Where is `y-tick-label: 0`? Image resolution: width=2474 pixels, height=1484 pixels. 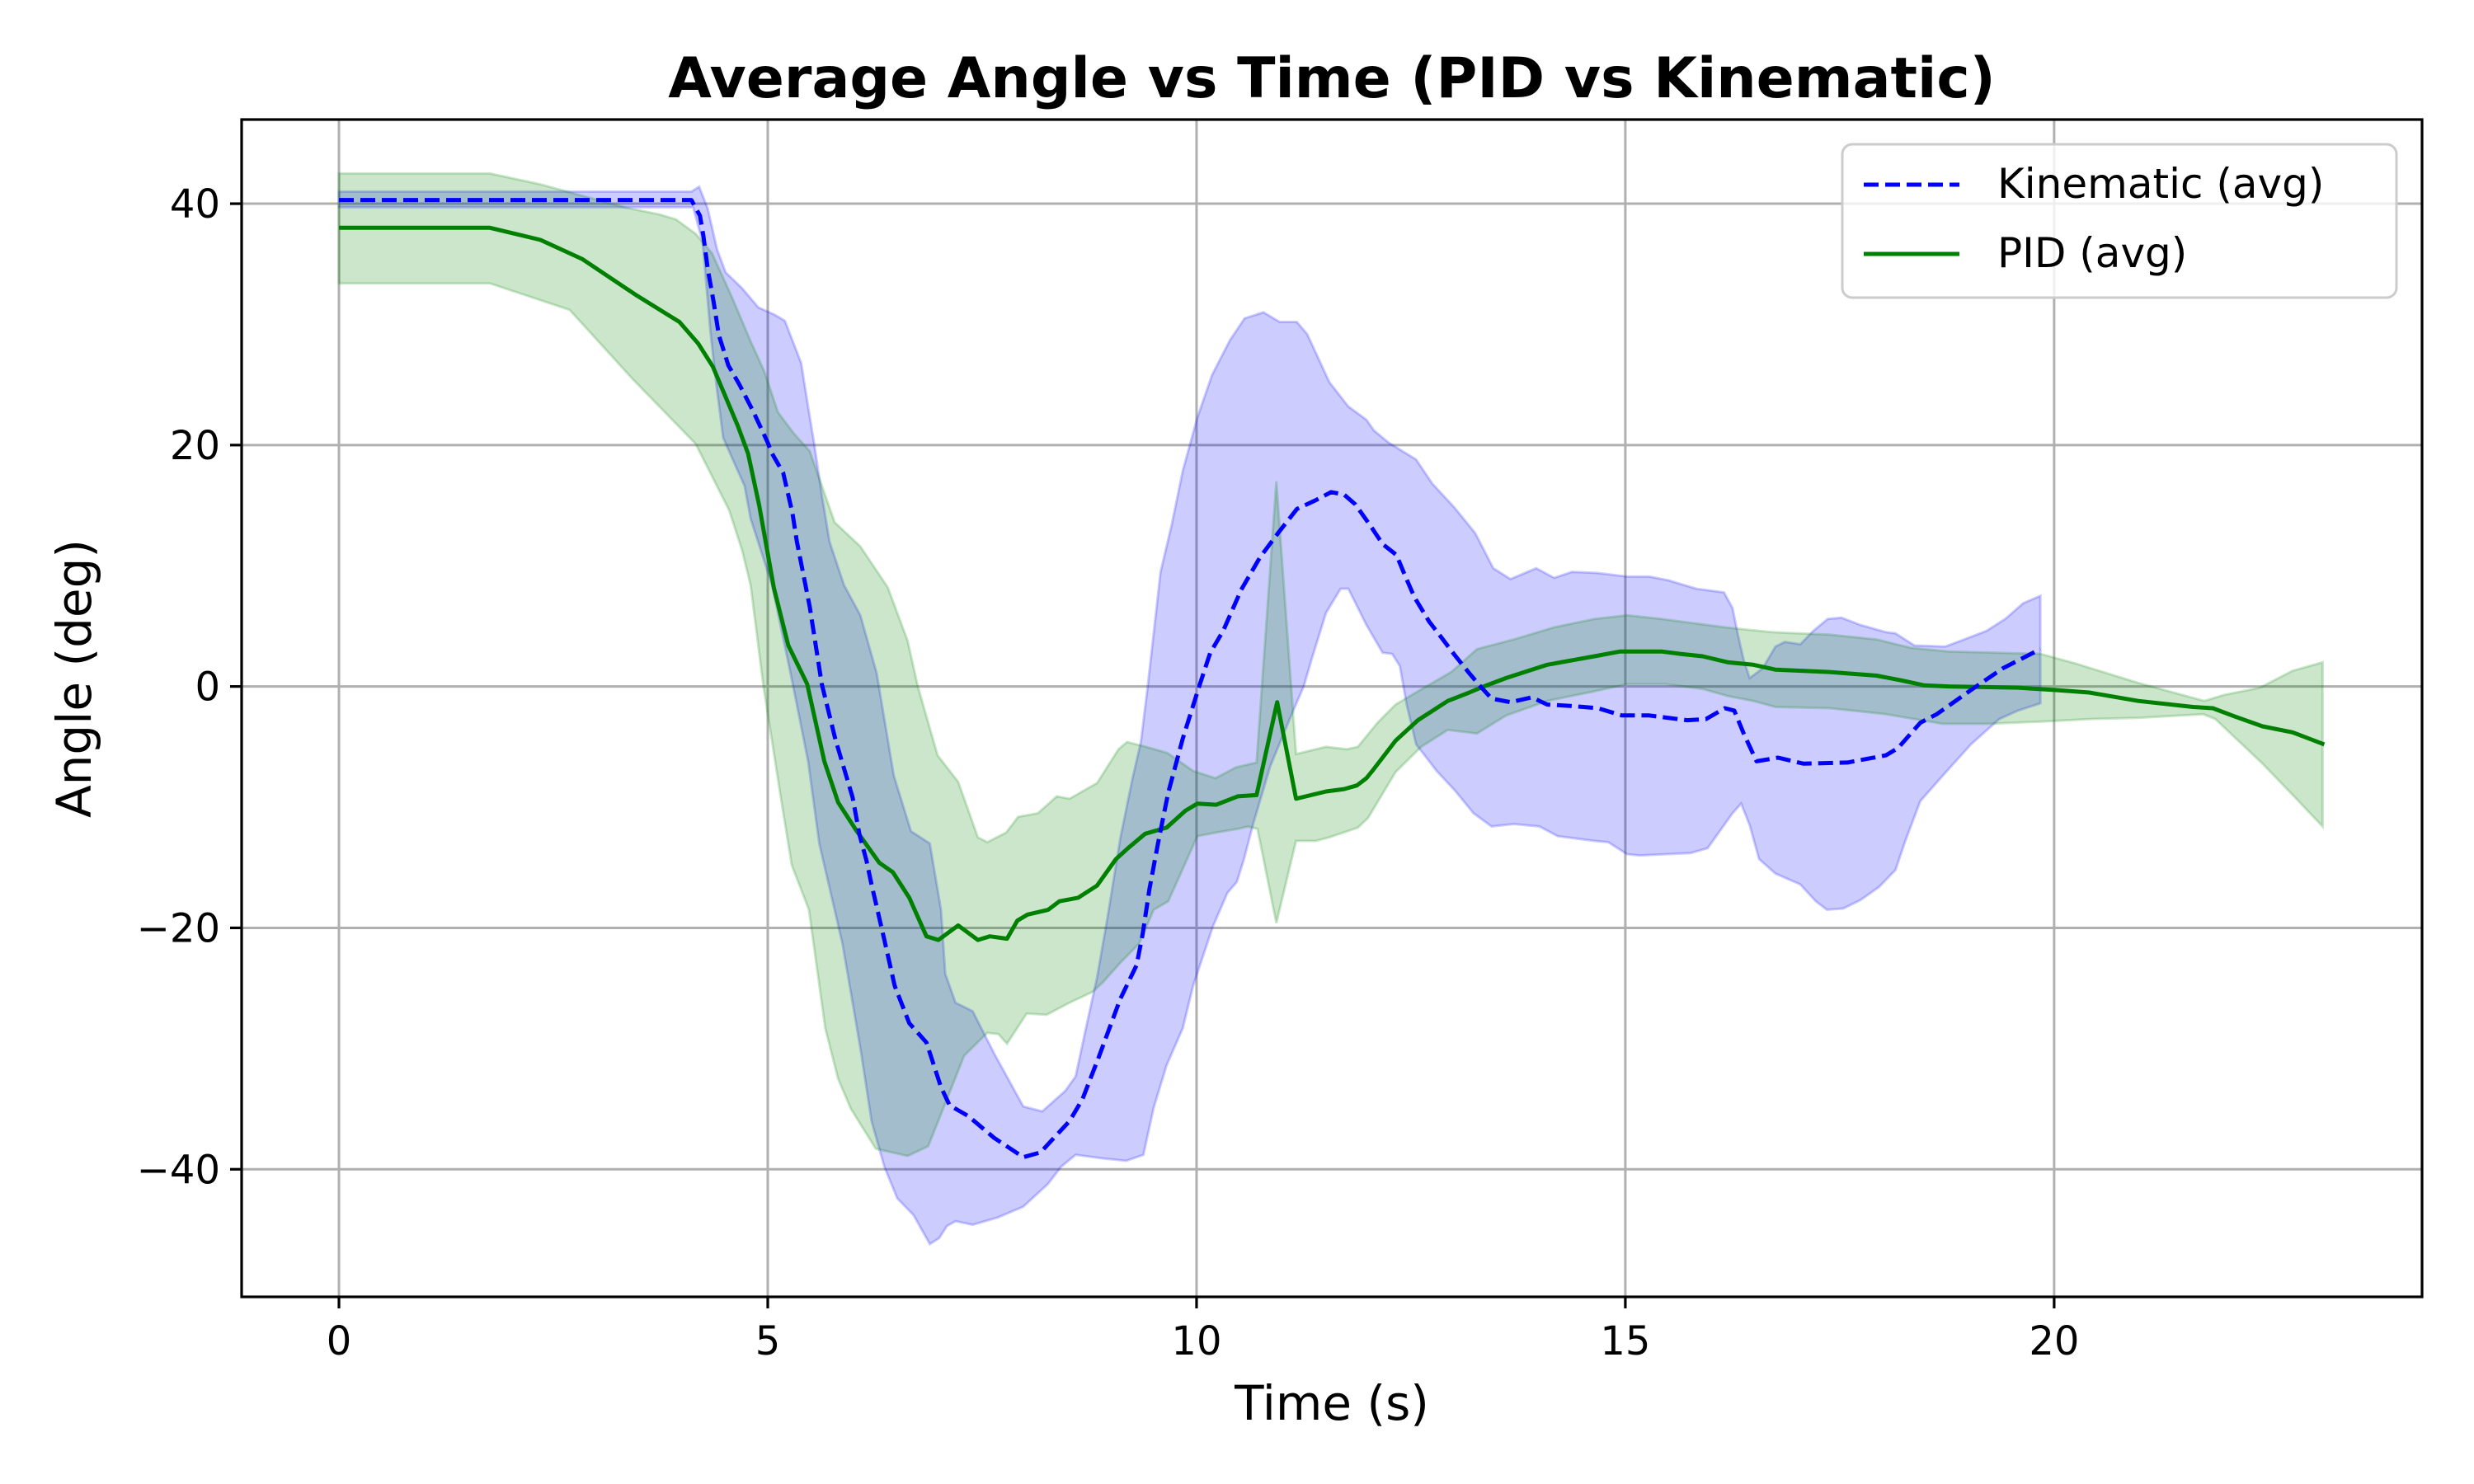 y-tick-label: 0 is located at coordinates (207, 688).